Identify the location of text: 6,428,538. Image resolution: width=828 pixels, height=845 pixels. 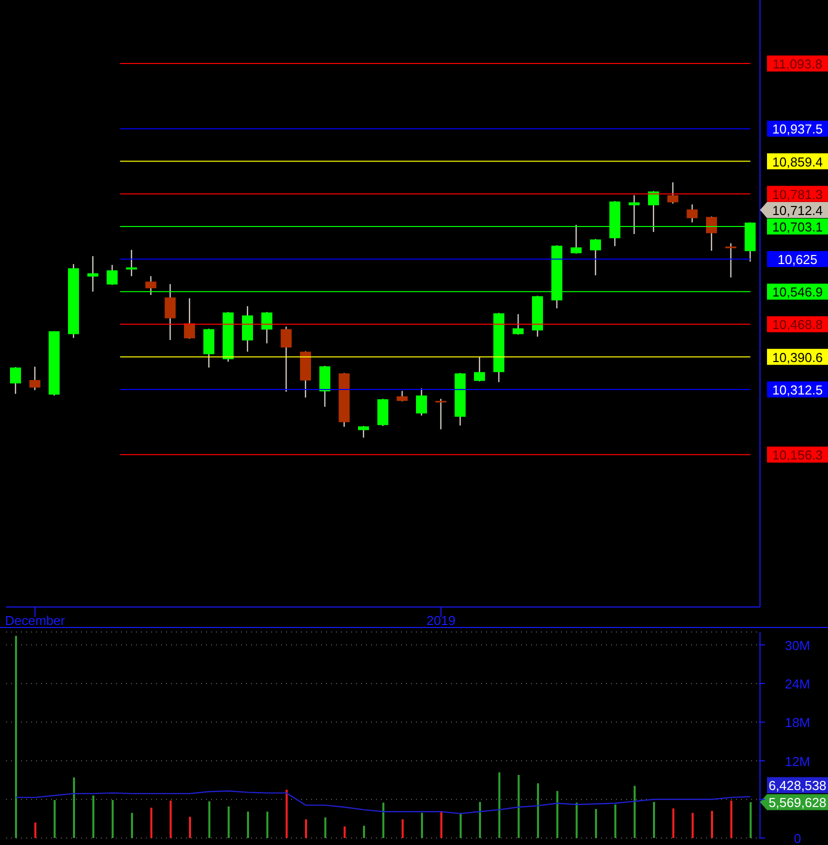
(797, 786).